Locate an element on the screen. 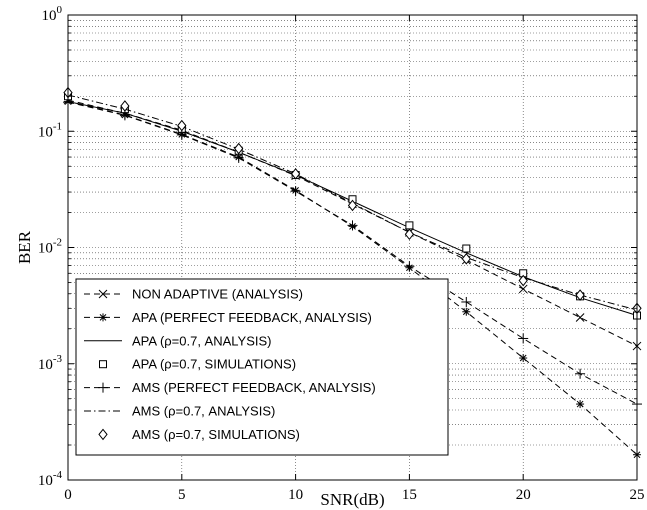  legend-item-2: APA (PERFECT FEEDBACK, ANALYSIS) is located at coordinates (228, 317).